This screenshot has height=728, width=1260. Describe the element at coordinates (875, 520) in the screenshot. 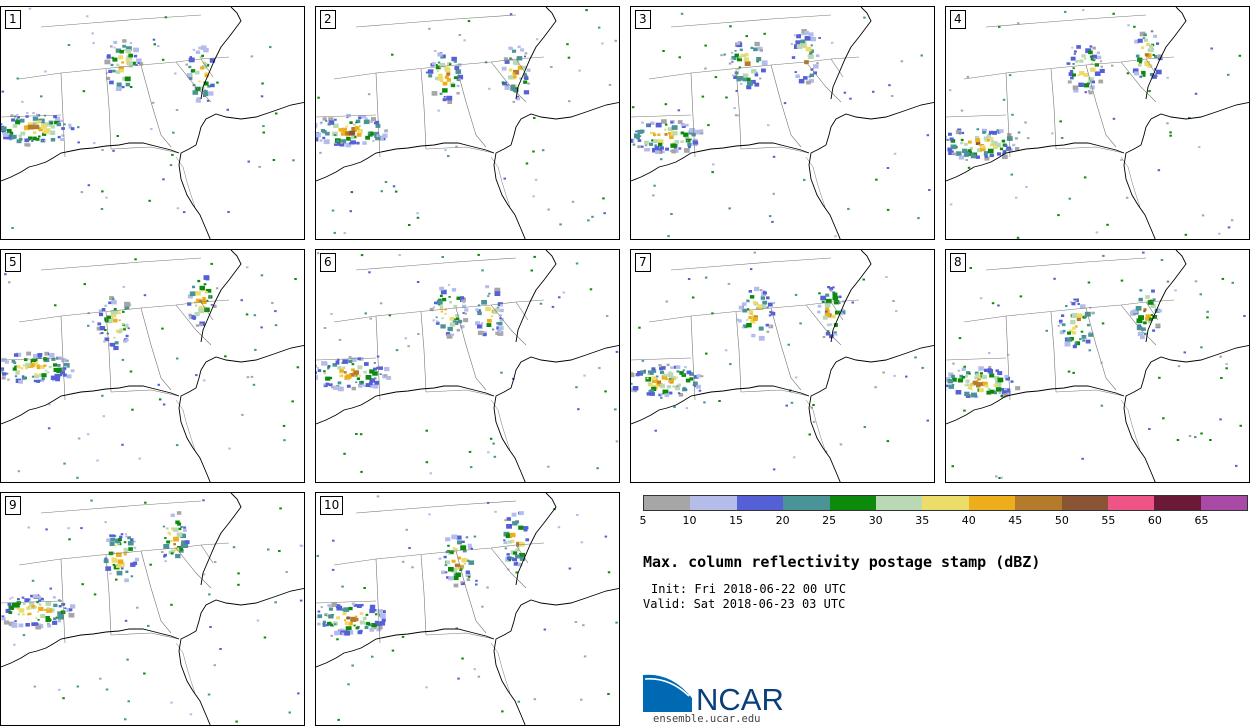

I see `colorbar-tick-30: 30` at that location.